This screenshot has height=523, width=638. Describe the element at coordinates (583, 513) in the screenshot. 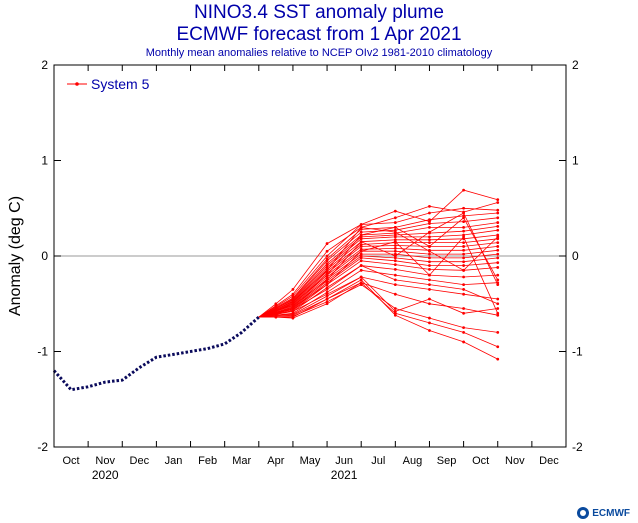

I see `ecmwf-logo-icon` at that location.